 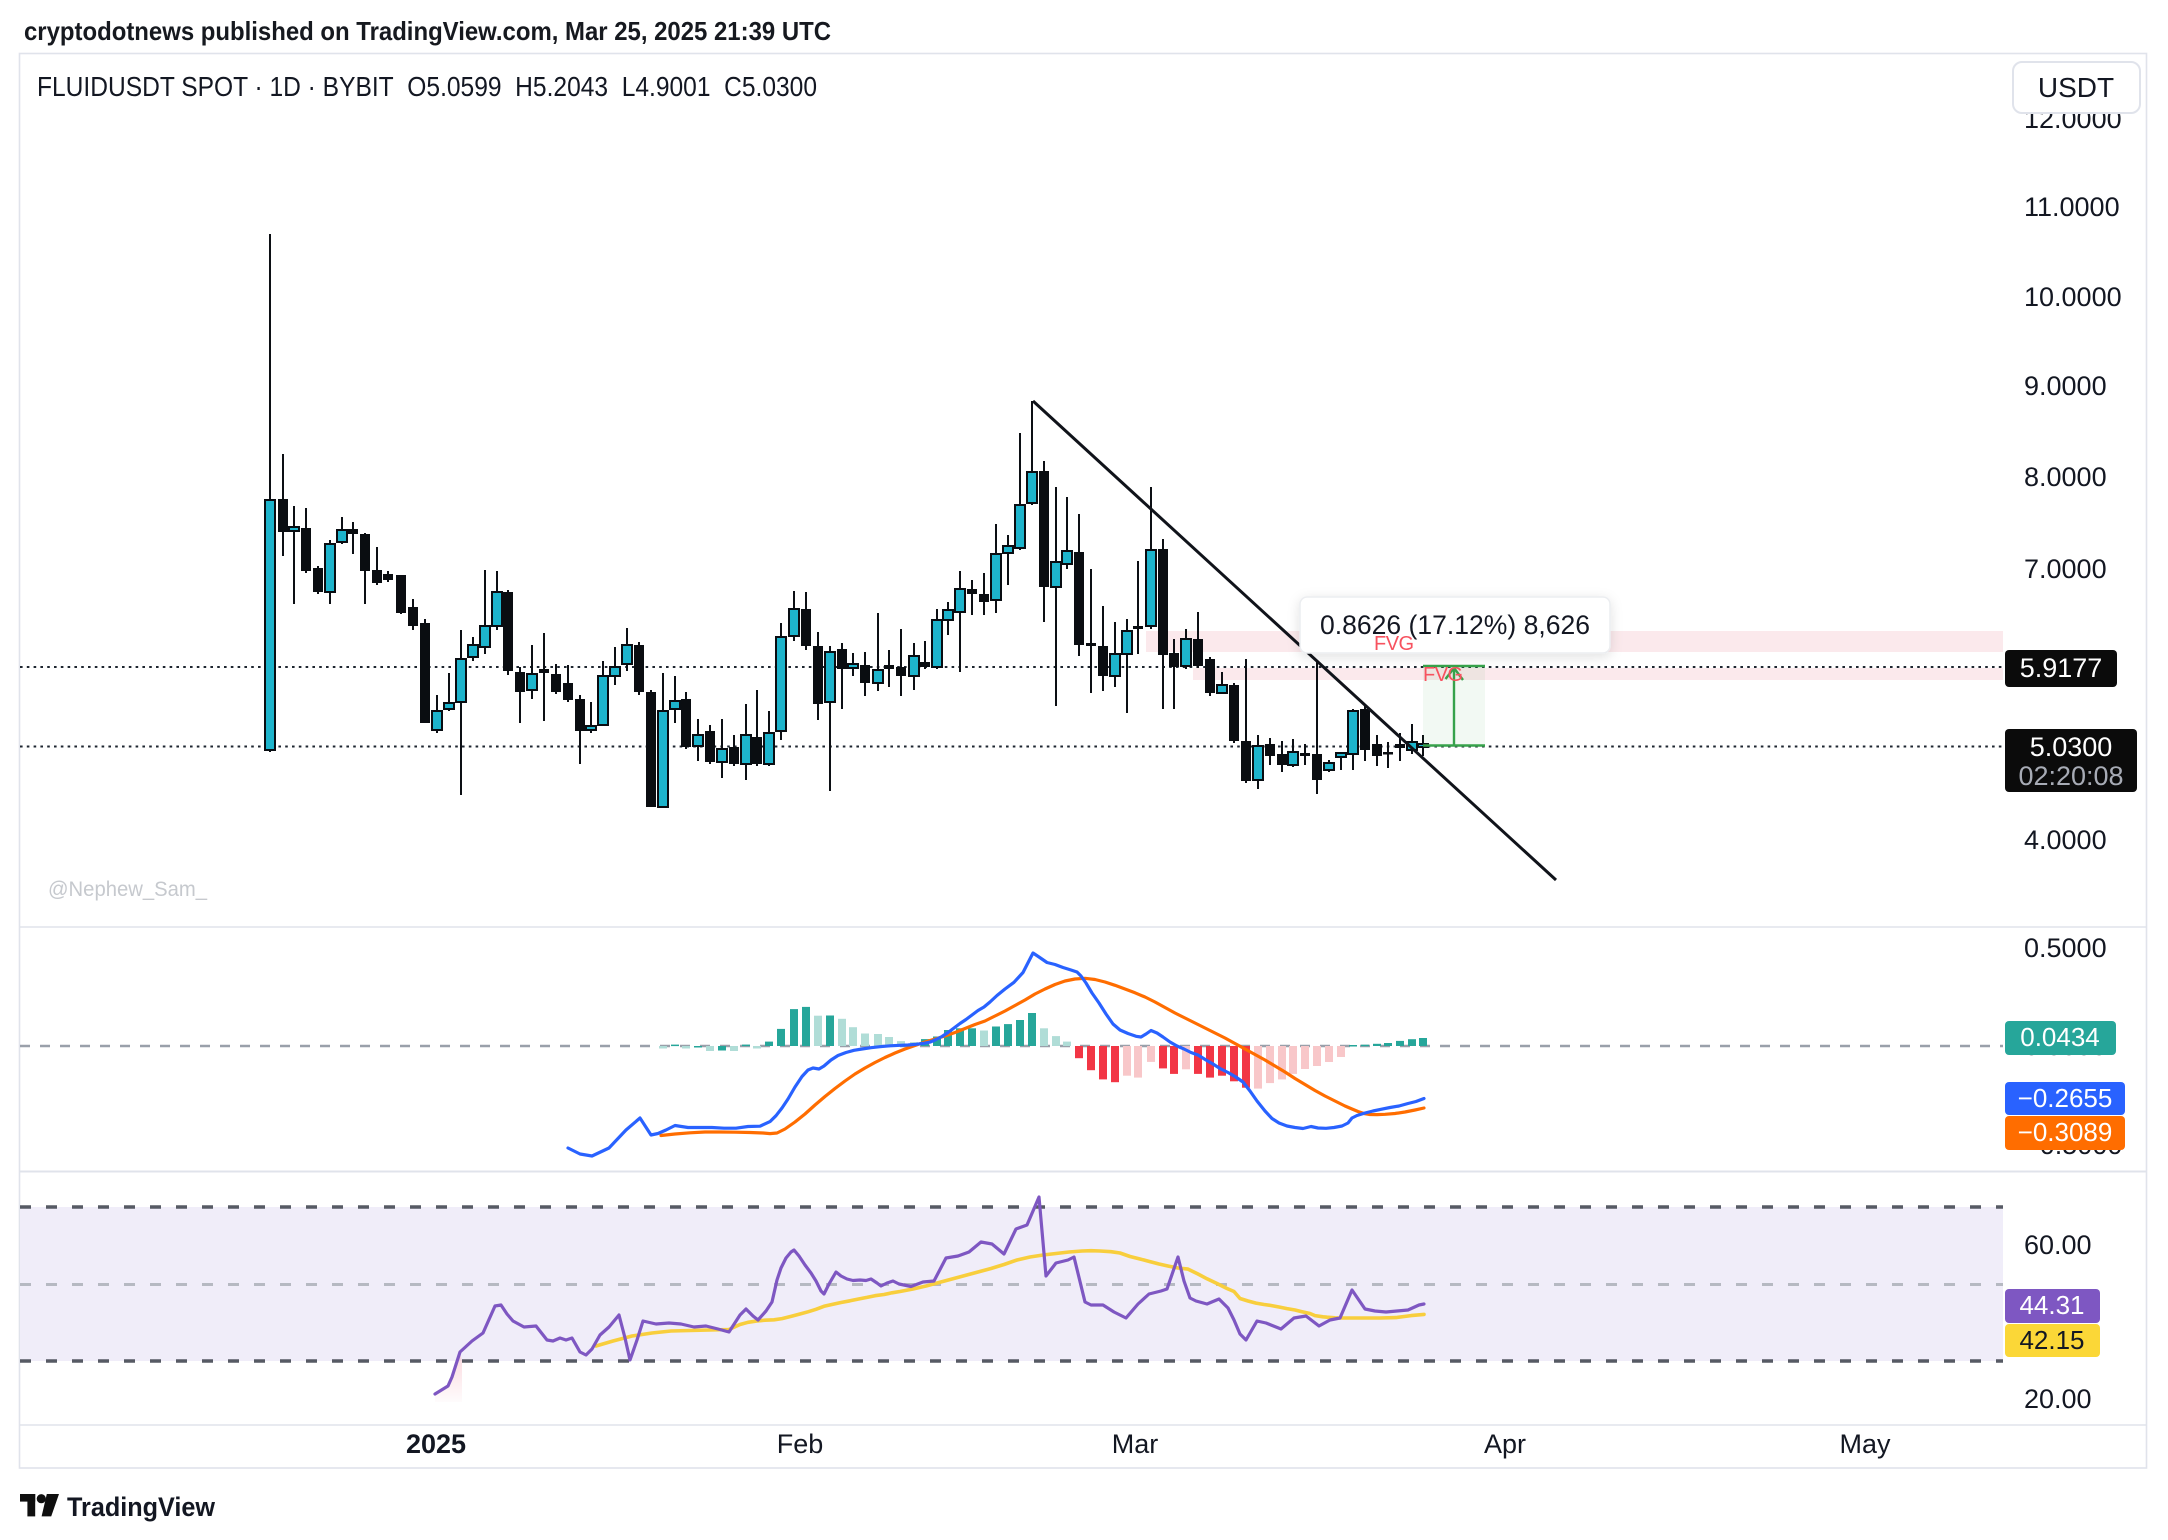 What do you see at coordinates (2065, 386) in the screenshot?
I see `svg-text: 9.0000` at bounding box center [2065, 386].